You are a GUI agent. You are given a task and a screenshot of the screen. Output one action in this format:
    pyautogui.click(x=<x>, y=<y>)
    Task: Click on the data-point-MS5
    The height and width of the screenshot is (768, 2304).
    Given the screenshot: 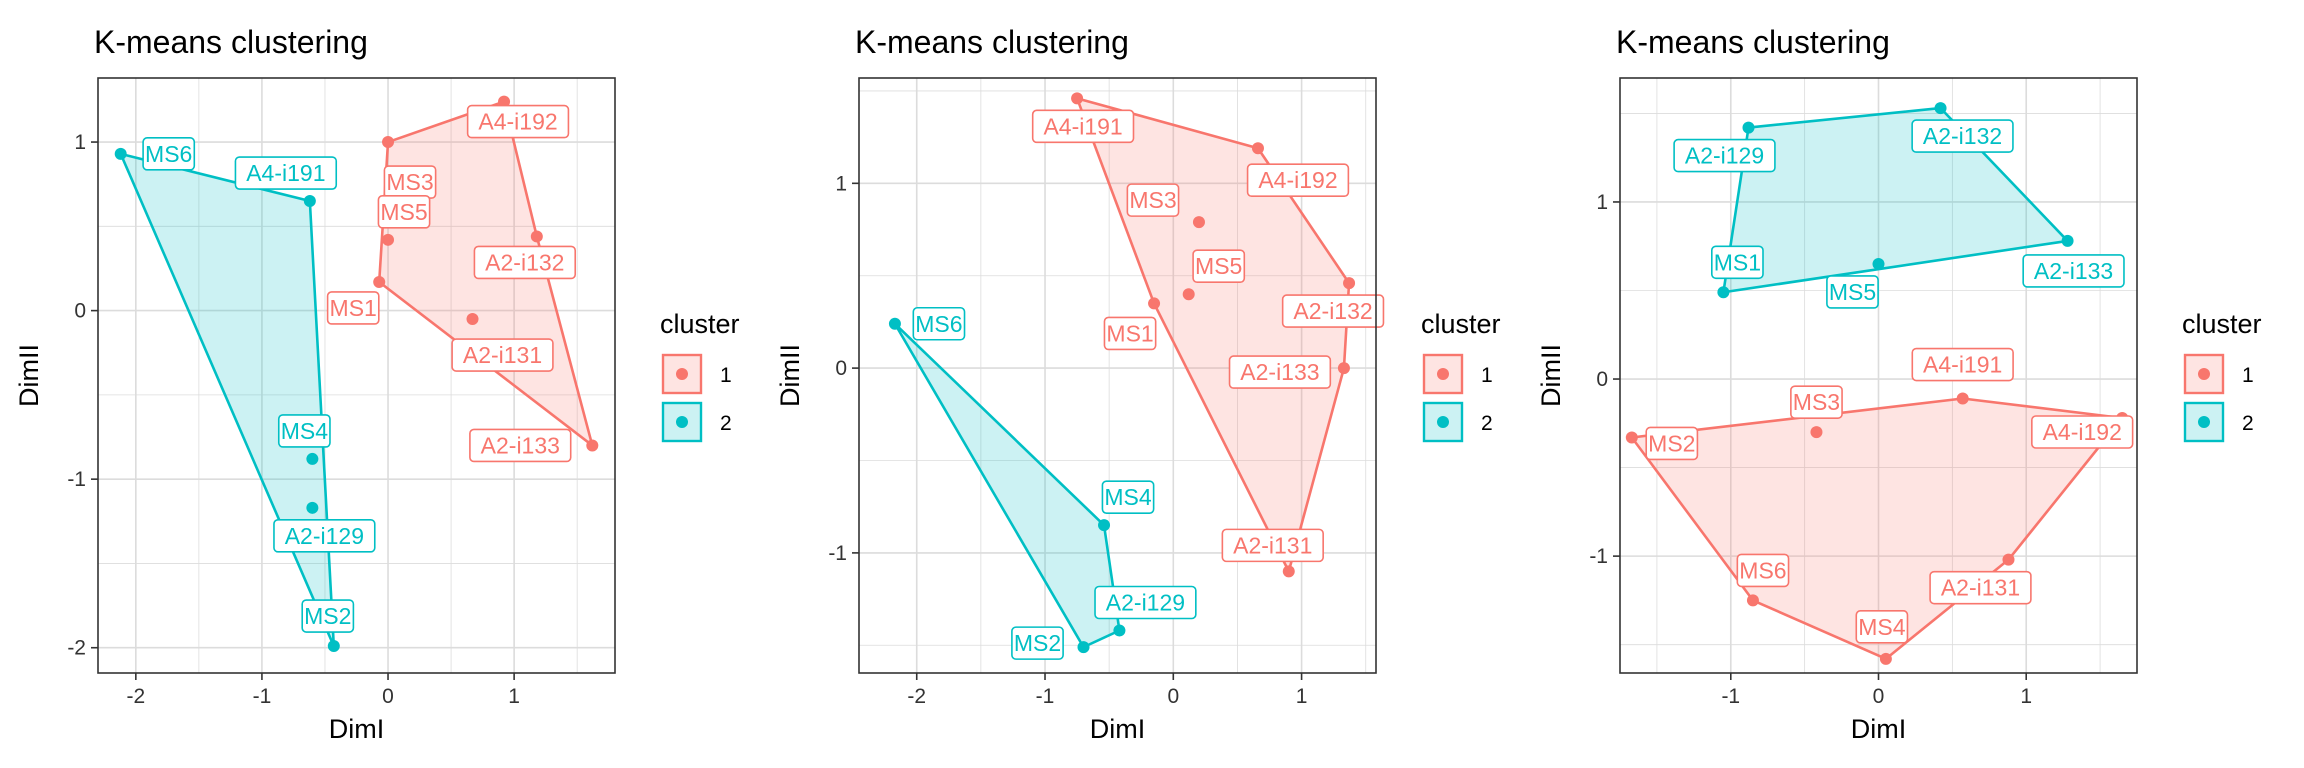 What is the action you would take?
    pyautogui.click(x=1188, y=294)
    